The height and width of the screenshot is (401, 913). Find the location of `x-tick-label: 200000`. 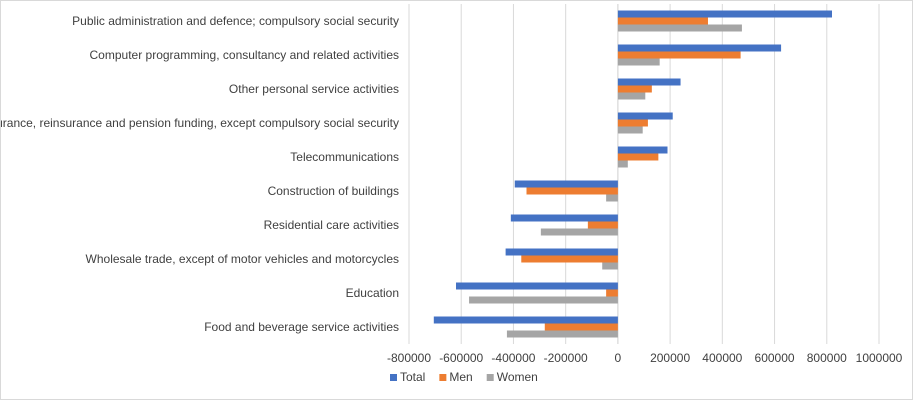

x-tick-label: 200000 is located at coordinates (670, 358).